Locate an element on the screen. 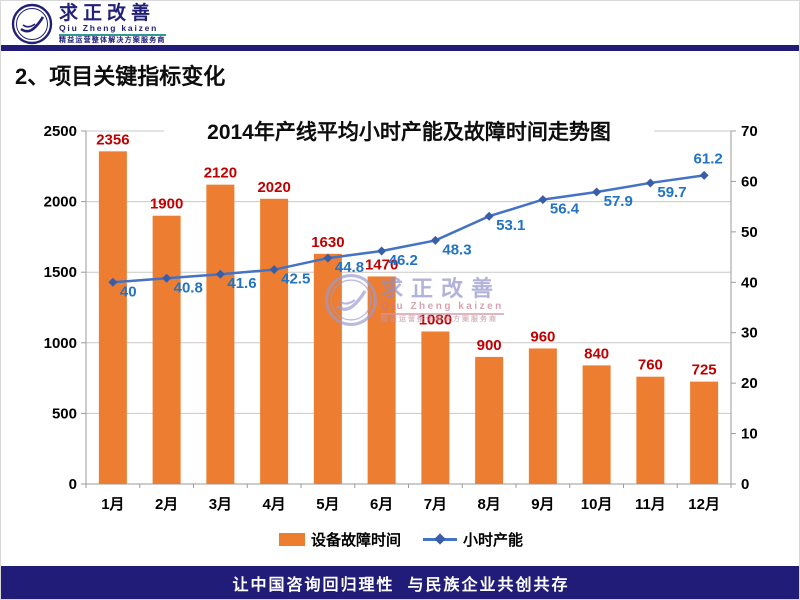 The width and height of the screenshot is (800, 600). line-value-label: 46.2 is located at coordinates (403, 260).